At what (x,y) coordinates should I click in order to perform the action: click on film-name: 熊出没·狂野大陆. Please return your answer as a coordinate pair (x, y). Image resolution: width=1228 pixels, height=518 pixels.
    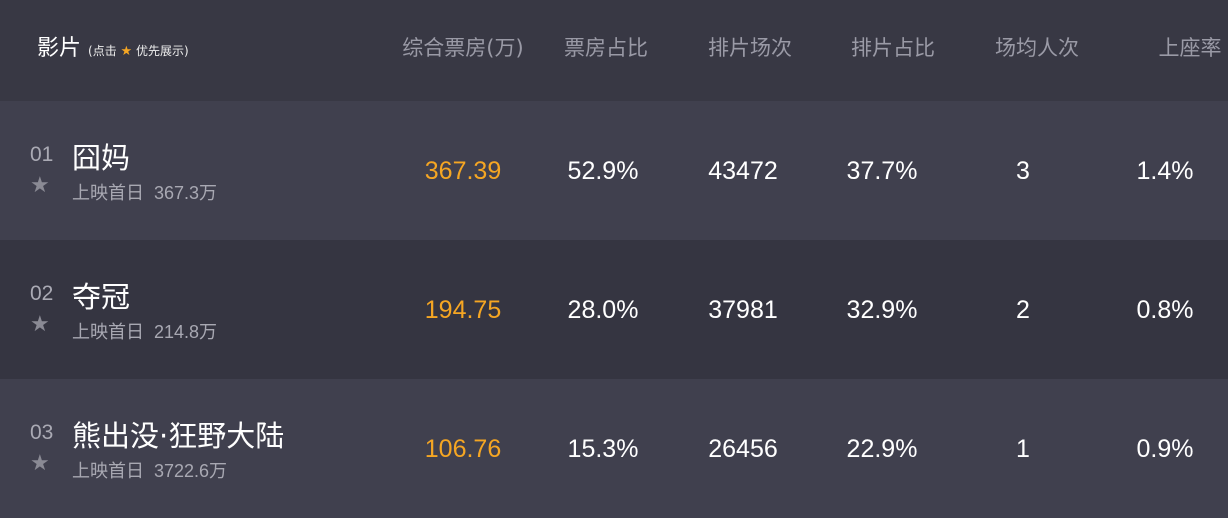
    Looking at the image, I should click on (178, 436).